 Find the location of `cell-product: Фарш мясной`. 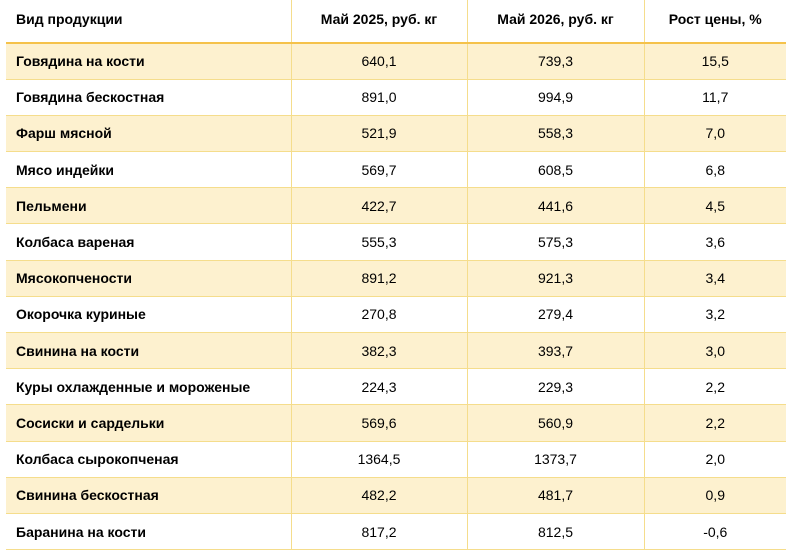

cell-product: Фарш мясной is located at coordinates (149, 133).